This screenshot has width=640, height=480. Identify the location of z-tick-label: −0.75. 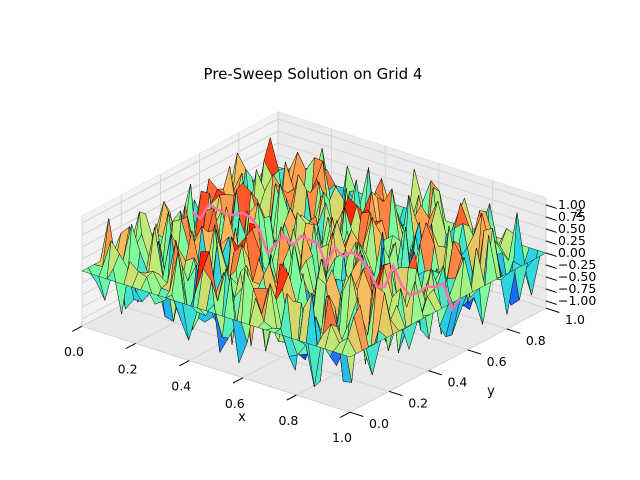
(577, 288).